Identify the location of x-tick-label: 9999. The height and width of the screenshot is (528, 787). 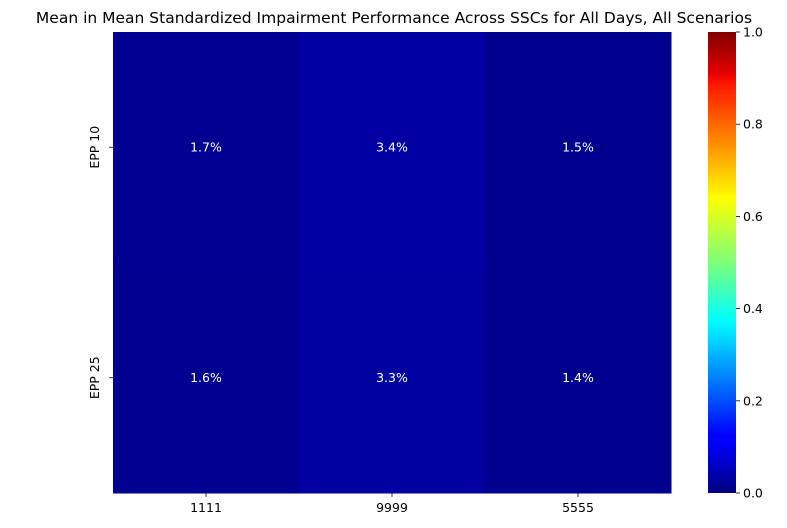
(392, 507).